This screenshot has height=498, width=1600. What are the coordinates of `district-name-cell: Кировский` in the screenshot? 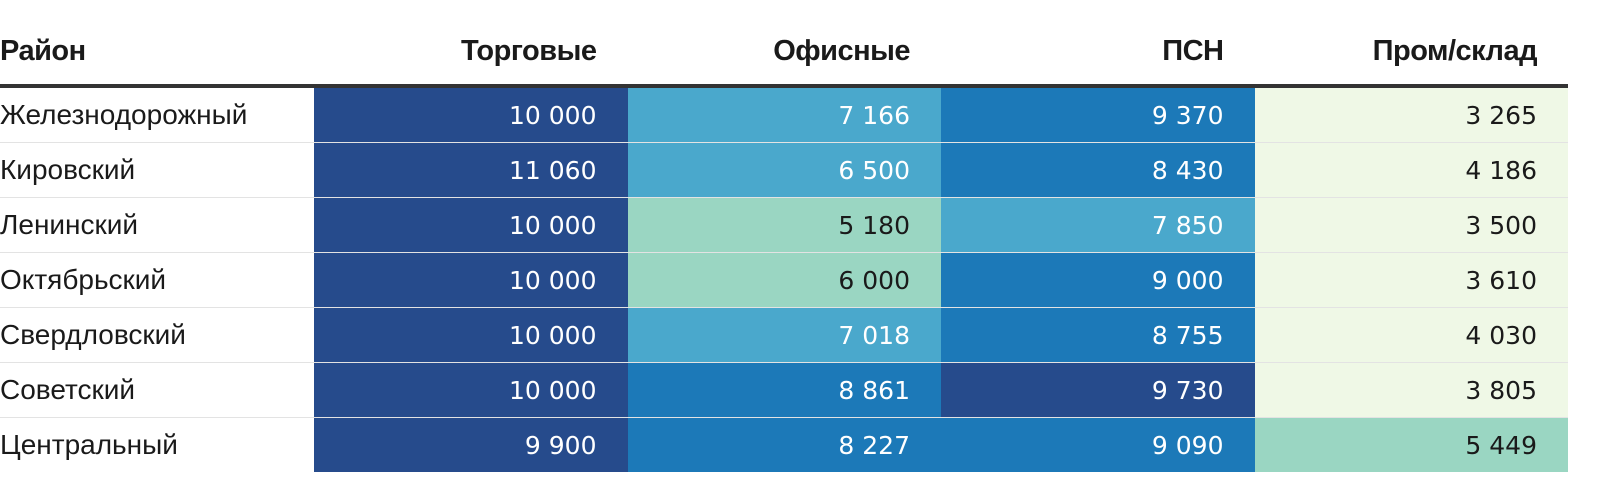 It's located at (157, 170).